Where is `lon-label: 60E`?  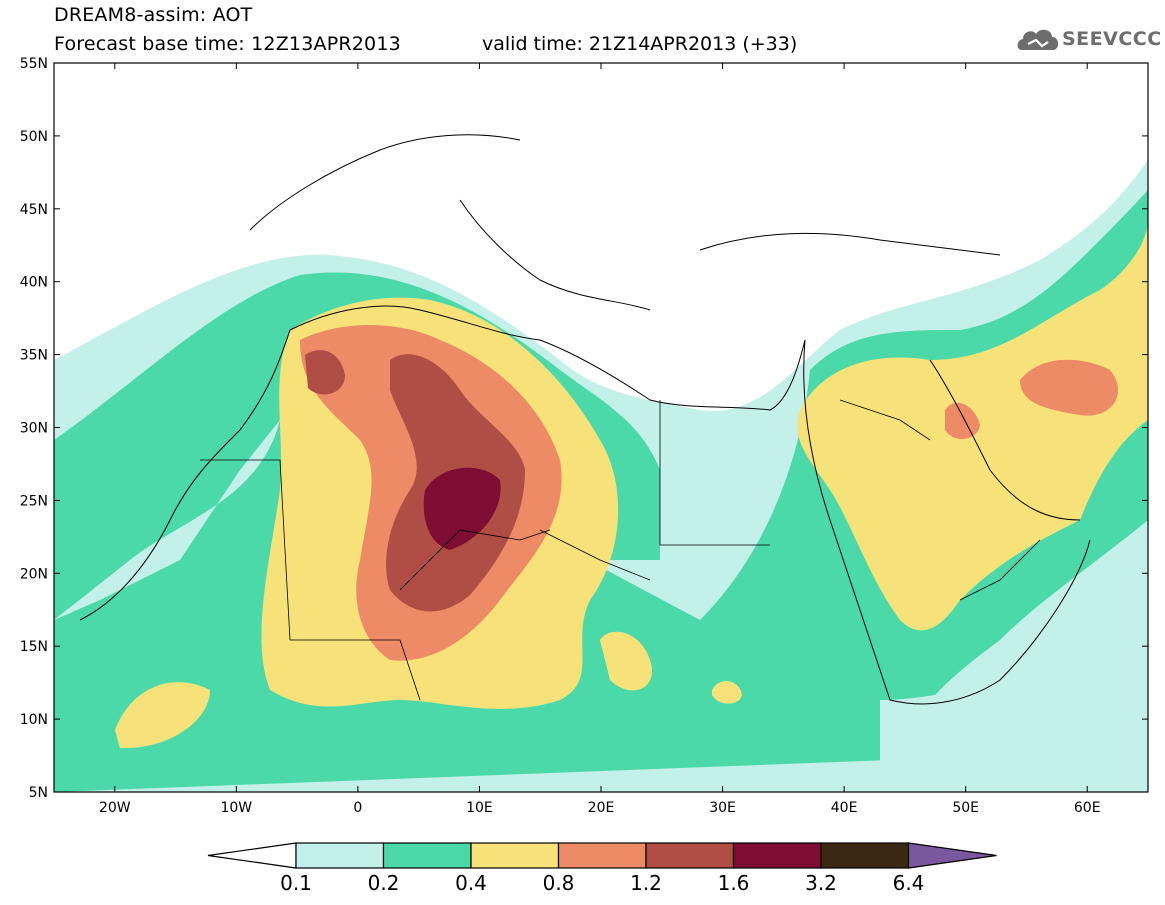 lon-label: 60E is located at coordinates (1087, 808).